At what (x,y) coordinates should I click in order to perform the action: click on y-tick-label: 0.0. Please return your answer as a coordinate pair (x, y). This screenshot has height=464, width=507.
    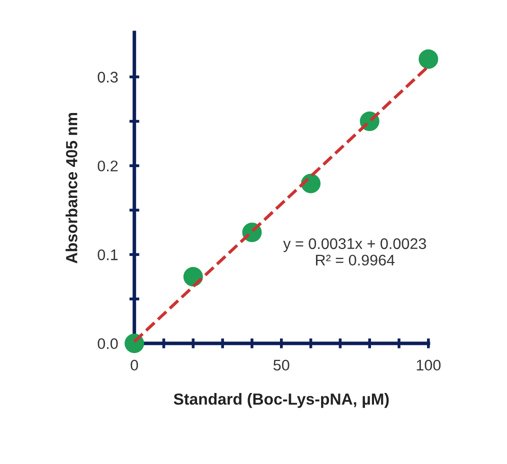
    Looking at the image, I should click on (108, 344).